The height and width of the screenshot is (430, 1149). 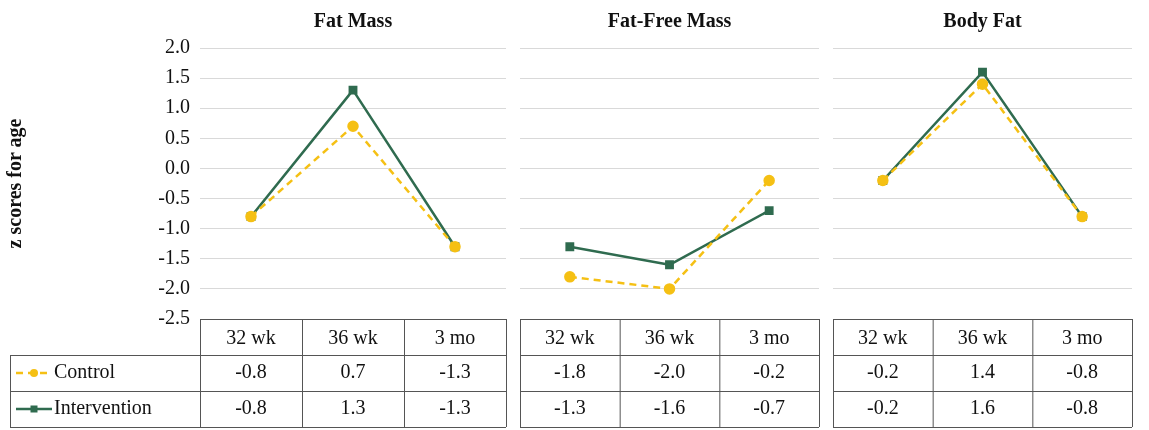 What do you see at coordinates (669, 371) in the screenshot?
I see `data-label: -2.0` at bounding box center [669, 371].